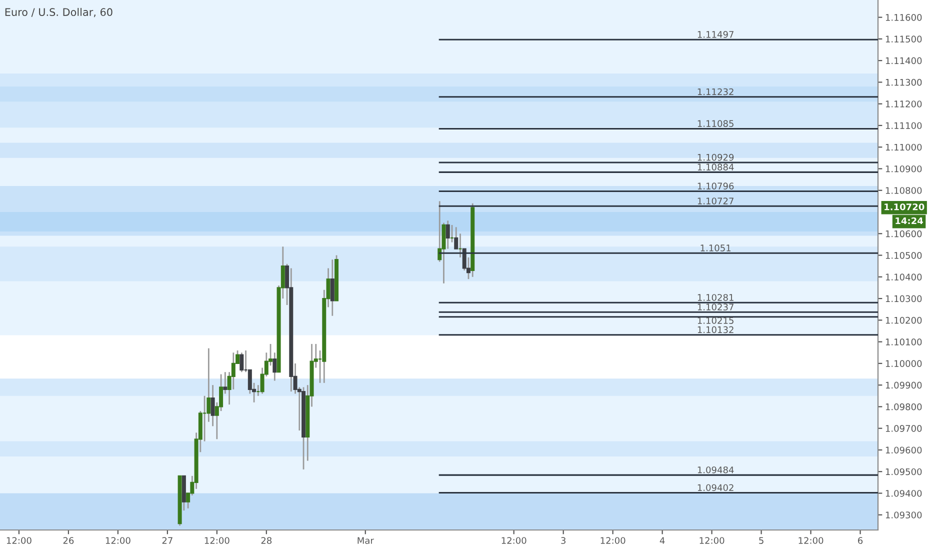 Image resolution: width=932 pixels, height=550 pixels. Describe the element at coordinates (904, 39) in the screenshot. I see `y-tick-label: 1.11500` at that location.